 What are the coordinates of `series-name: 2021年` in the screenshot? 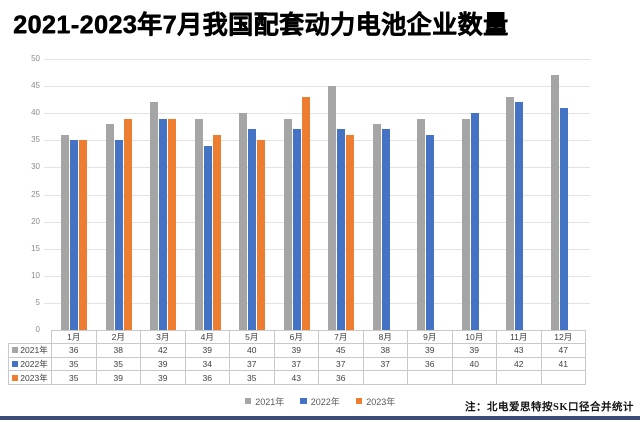 It's located at (34, 350).